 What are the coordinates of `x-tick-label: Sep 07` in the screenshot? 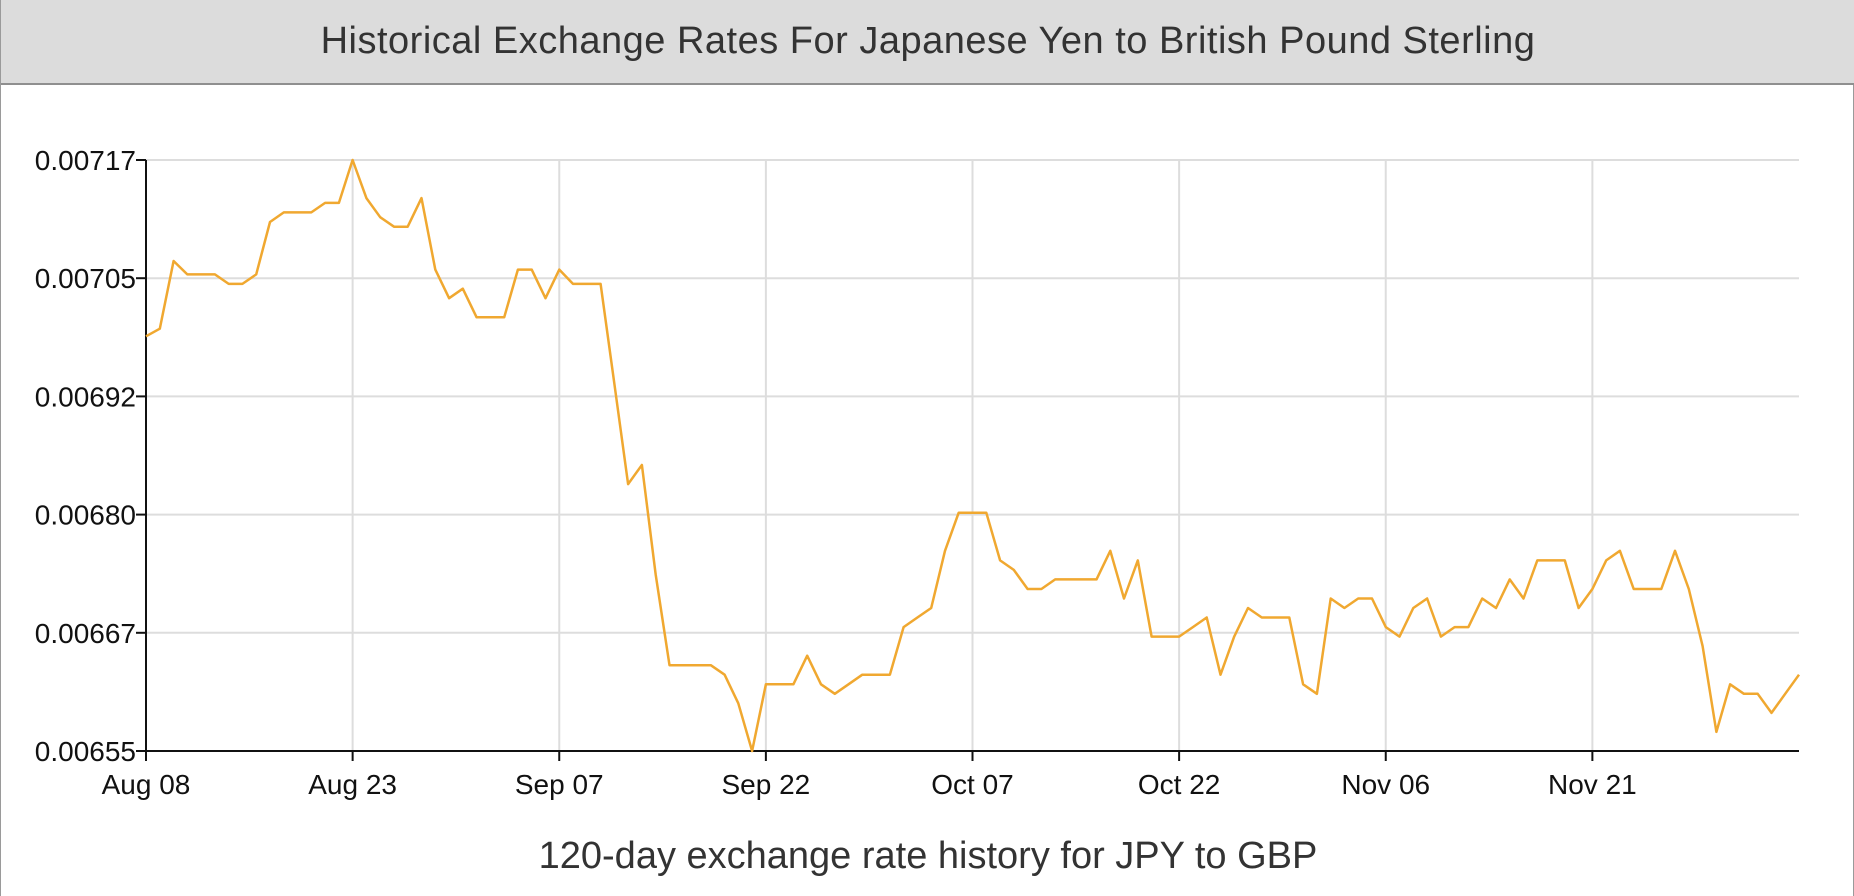 It's located at (559, 784).